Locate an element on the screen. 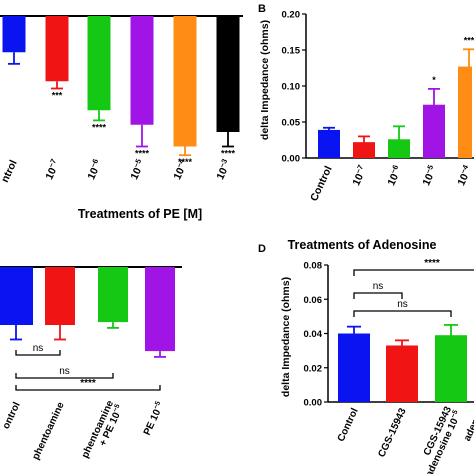 The image size is (474, 474). panel-a-xlabel: Treatments of PE [M] is located at coordinates (140, 214).